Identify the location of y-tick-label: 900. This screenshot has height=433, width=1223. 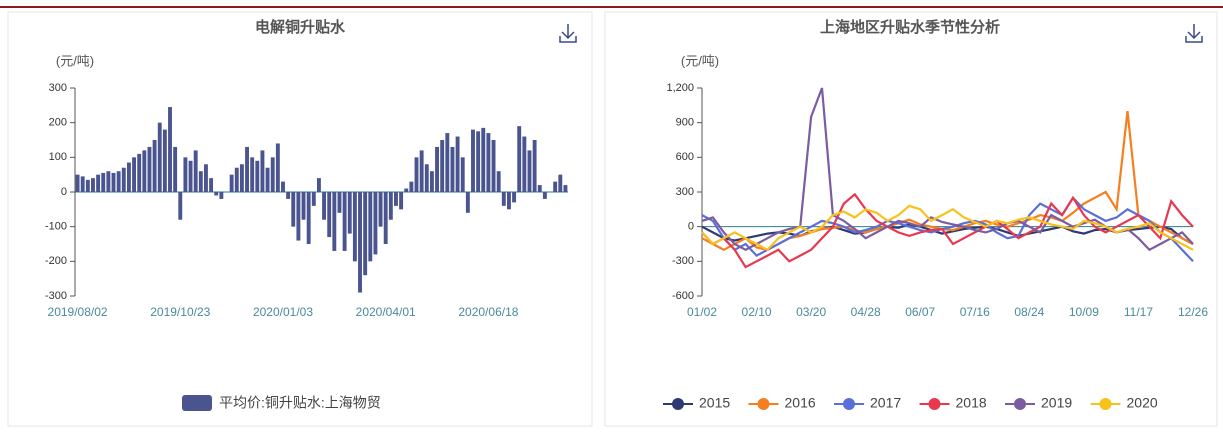
(685, 123).